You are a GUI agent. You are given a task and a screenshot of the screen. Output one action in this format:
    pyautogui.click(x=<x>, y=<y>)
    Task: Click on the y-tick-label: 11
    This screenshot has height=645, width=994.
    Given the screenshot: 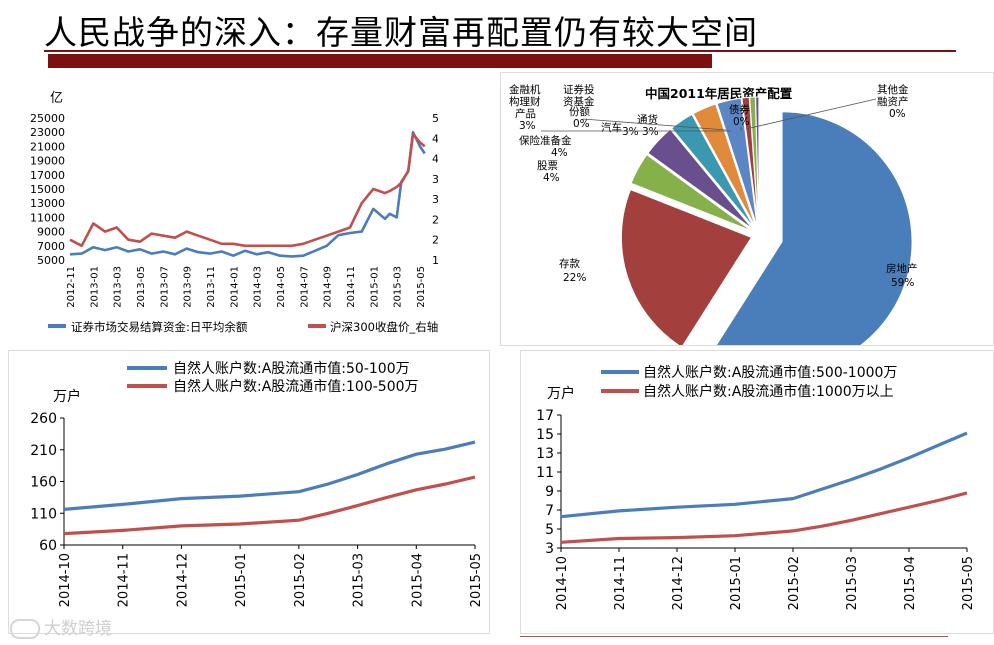 What is the action you would take?
    pyautogui.click(x=545, y=473)
    